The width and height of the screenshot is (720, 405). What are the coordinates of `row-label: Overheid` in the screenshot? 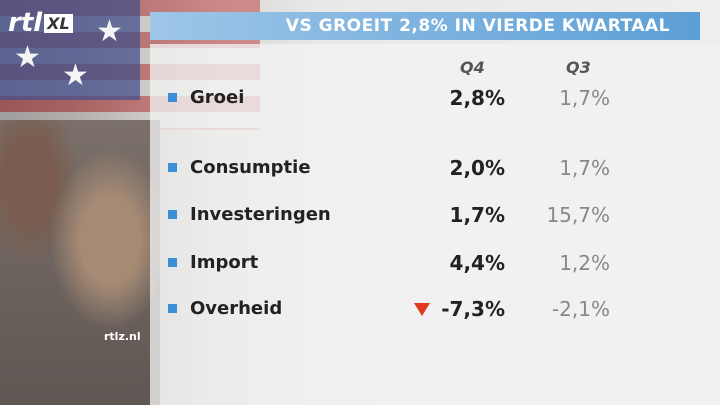 It's located at (236, 308).